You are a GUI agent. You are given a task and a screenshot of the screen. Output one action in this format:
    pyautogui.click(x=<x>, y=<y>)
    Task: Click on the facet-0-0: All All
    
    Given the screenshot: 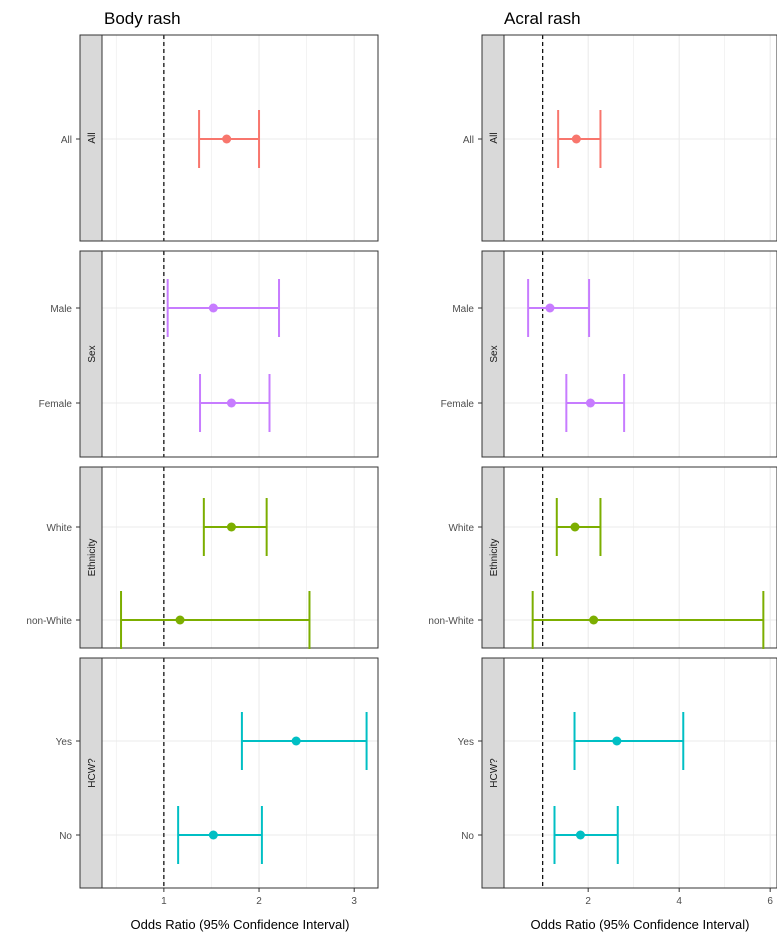 What is the action you would take?
    pyautogui.click(x=220, y=138)
    